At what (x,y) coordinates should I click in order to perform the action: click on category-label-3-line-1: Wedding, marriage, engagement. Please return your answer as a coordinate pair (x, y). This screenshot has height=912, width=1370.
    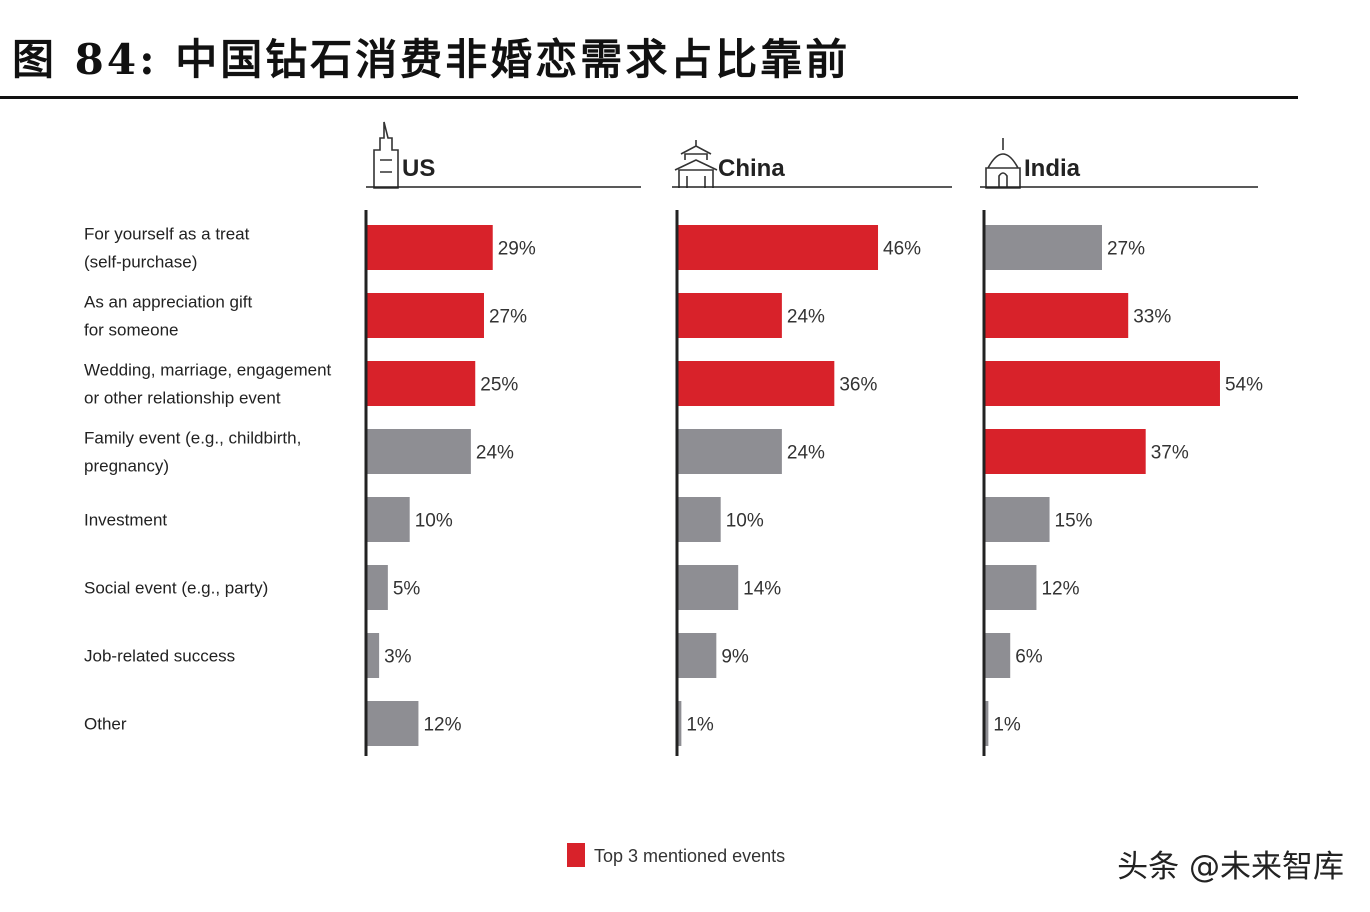
    Looking at the image, I should click on (208, 370).